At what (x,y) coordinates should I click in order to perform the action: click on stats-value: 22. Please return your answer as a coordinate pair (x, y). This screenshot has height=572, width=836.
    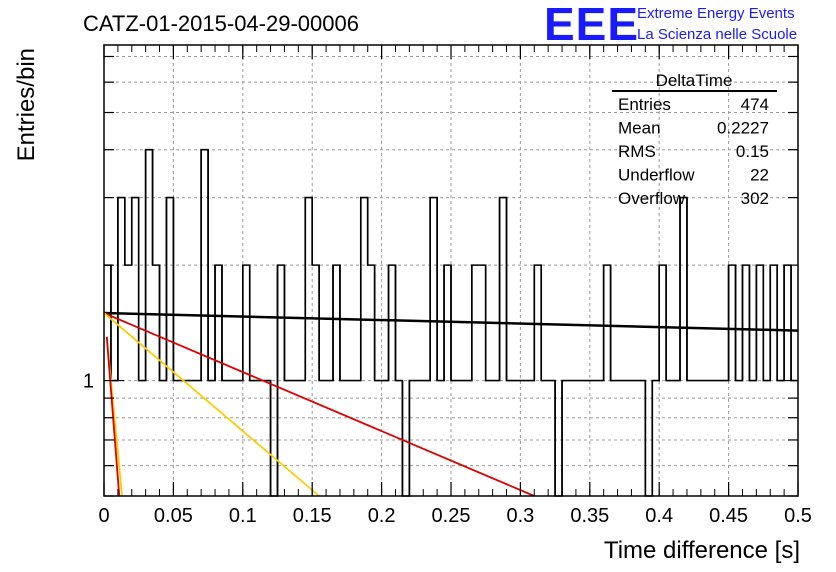
    Looking at the image, I should click on (759, 175).